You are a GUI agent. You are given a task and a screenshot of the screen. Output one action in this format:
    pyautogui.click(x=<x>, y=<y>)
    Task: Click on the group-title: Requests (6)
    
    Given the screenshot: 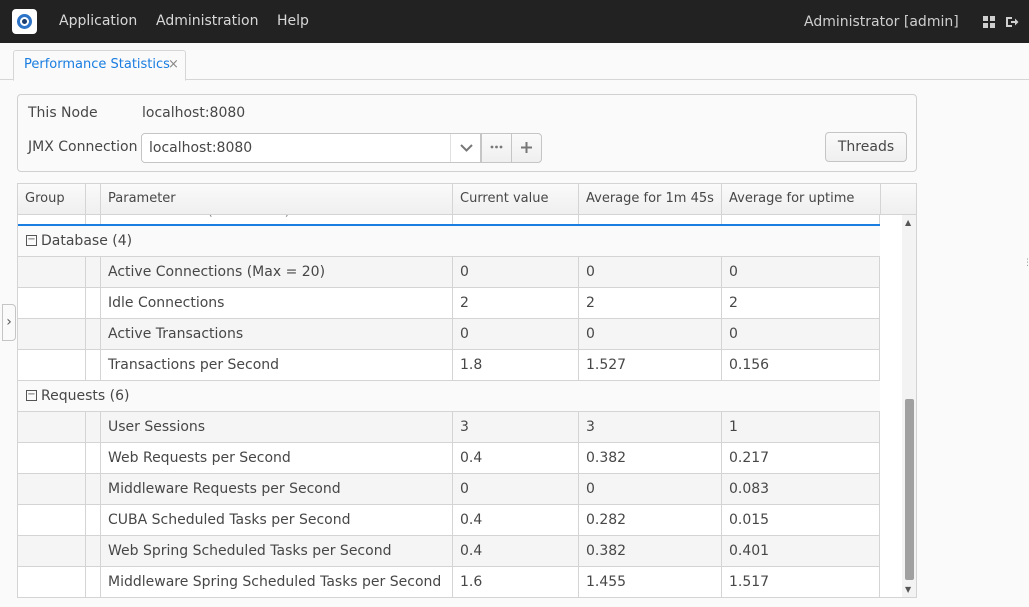 What is the action you would take?
    pyautogui.click(x=85, y=396)
    